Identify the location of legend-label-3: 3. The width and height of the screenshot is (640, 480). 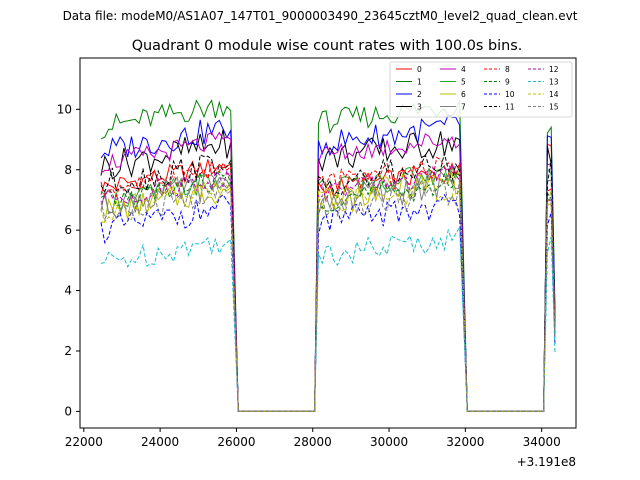
(419, 107).